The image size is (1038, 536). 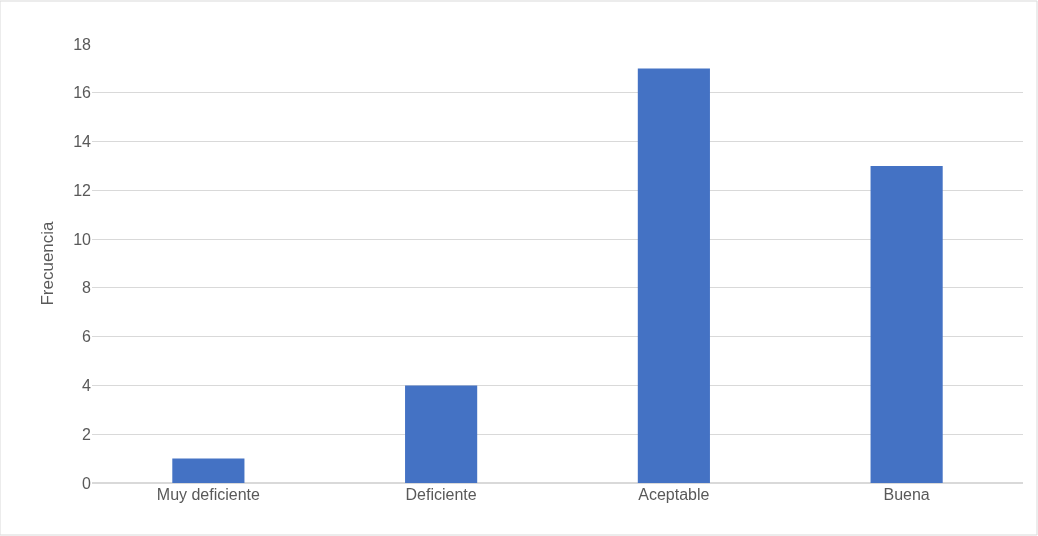 I want to click on y-tick-label: 12, so click(x=82, y=190).